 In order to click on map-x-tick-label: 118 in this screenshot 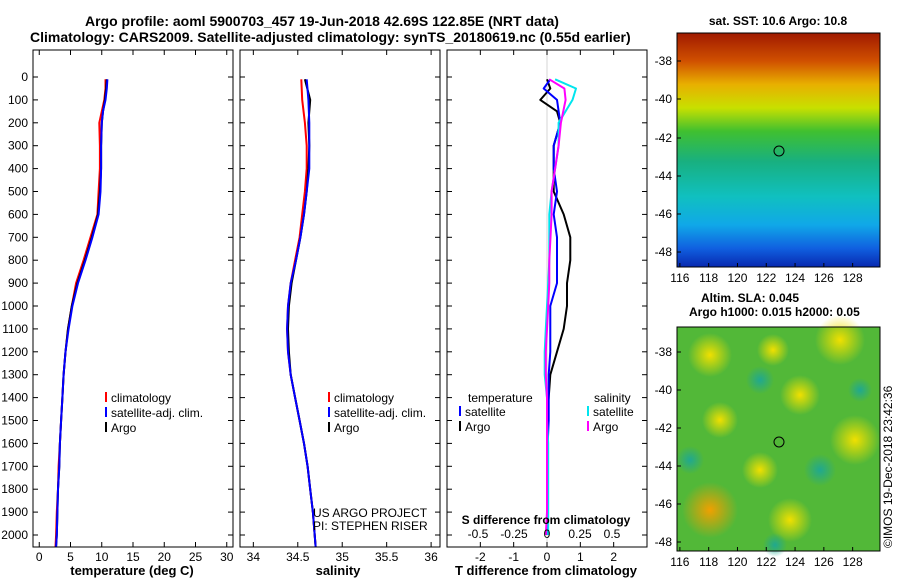, I will do `click(708, 562)`.